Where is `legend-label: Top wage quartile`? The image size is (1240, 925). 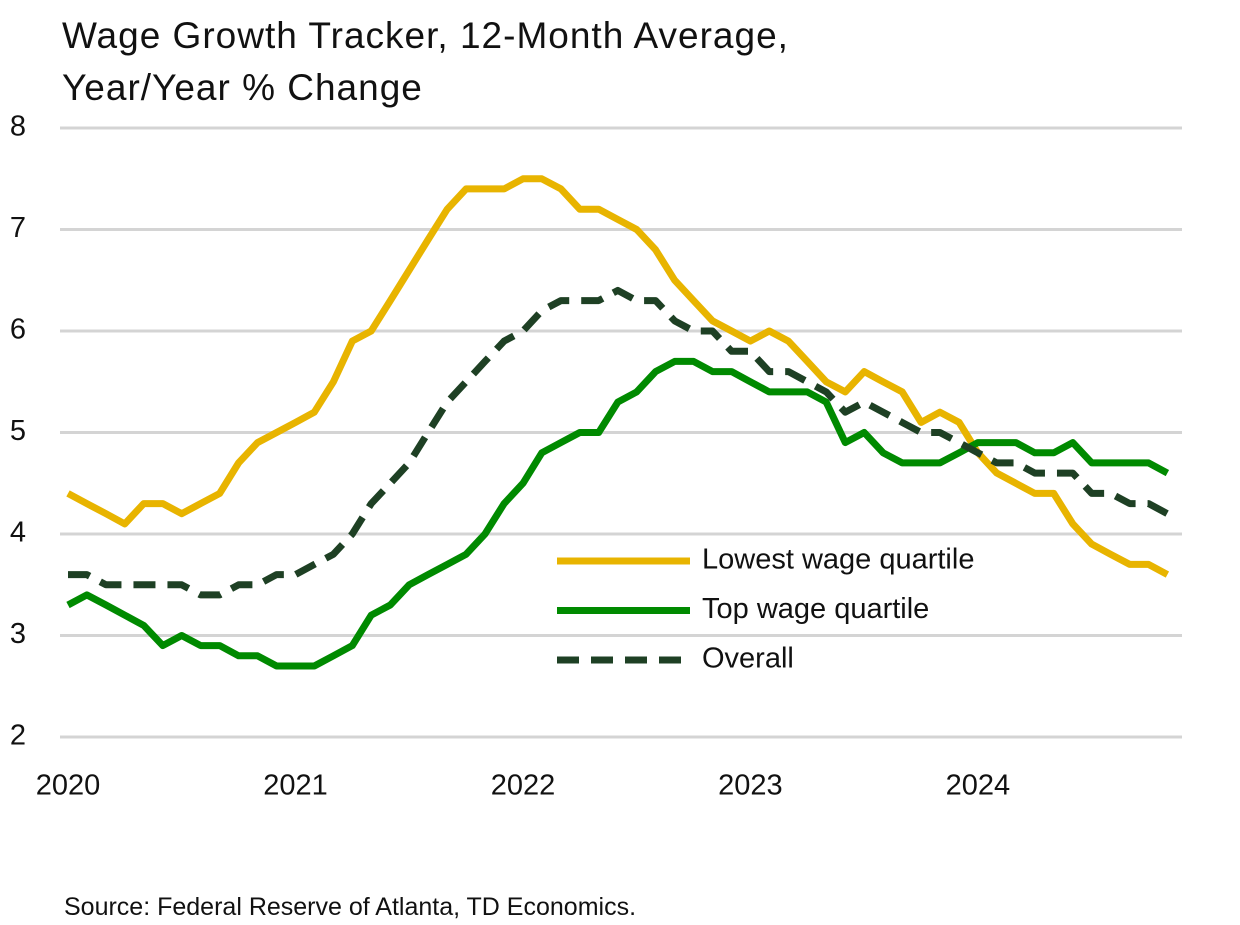
legend-label: Top wage quartile is located at coordinates (815, 609).